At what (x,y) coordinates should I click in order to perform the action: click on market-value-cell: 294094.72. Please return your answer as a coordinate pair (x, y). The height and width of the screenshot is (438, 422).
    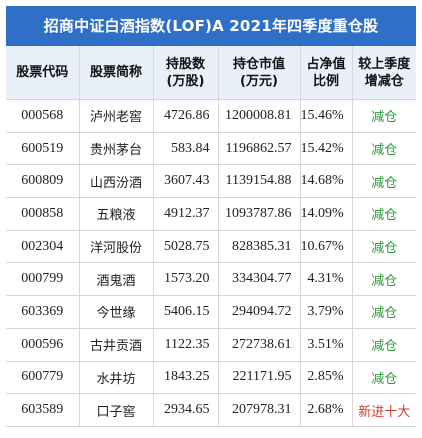
    Looking at the image, I should click on (259, 312).